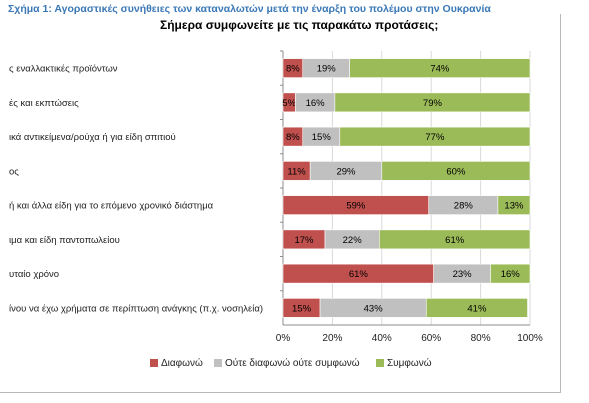  I want to click on legend-item-disagree: Διαφωνώ, so click(176, 363).